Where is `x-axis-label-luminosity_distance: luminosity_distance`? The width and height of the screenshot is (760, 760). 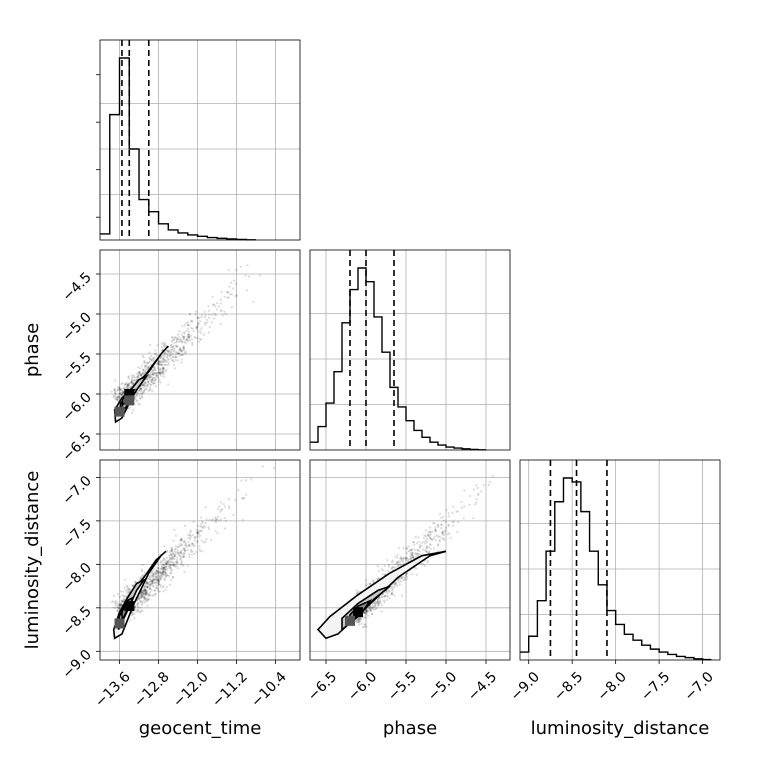 x-axis-label-luminosity_distance: luminosity_distance is located at coordinates (620, 728).